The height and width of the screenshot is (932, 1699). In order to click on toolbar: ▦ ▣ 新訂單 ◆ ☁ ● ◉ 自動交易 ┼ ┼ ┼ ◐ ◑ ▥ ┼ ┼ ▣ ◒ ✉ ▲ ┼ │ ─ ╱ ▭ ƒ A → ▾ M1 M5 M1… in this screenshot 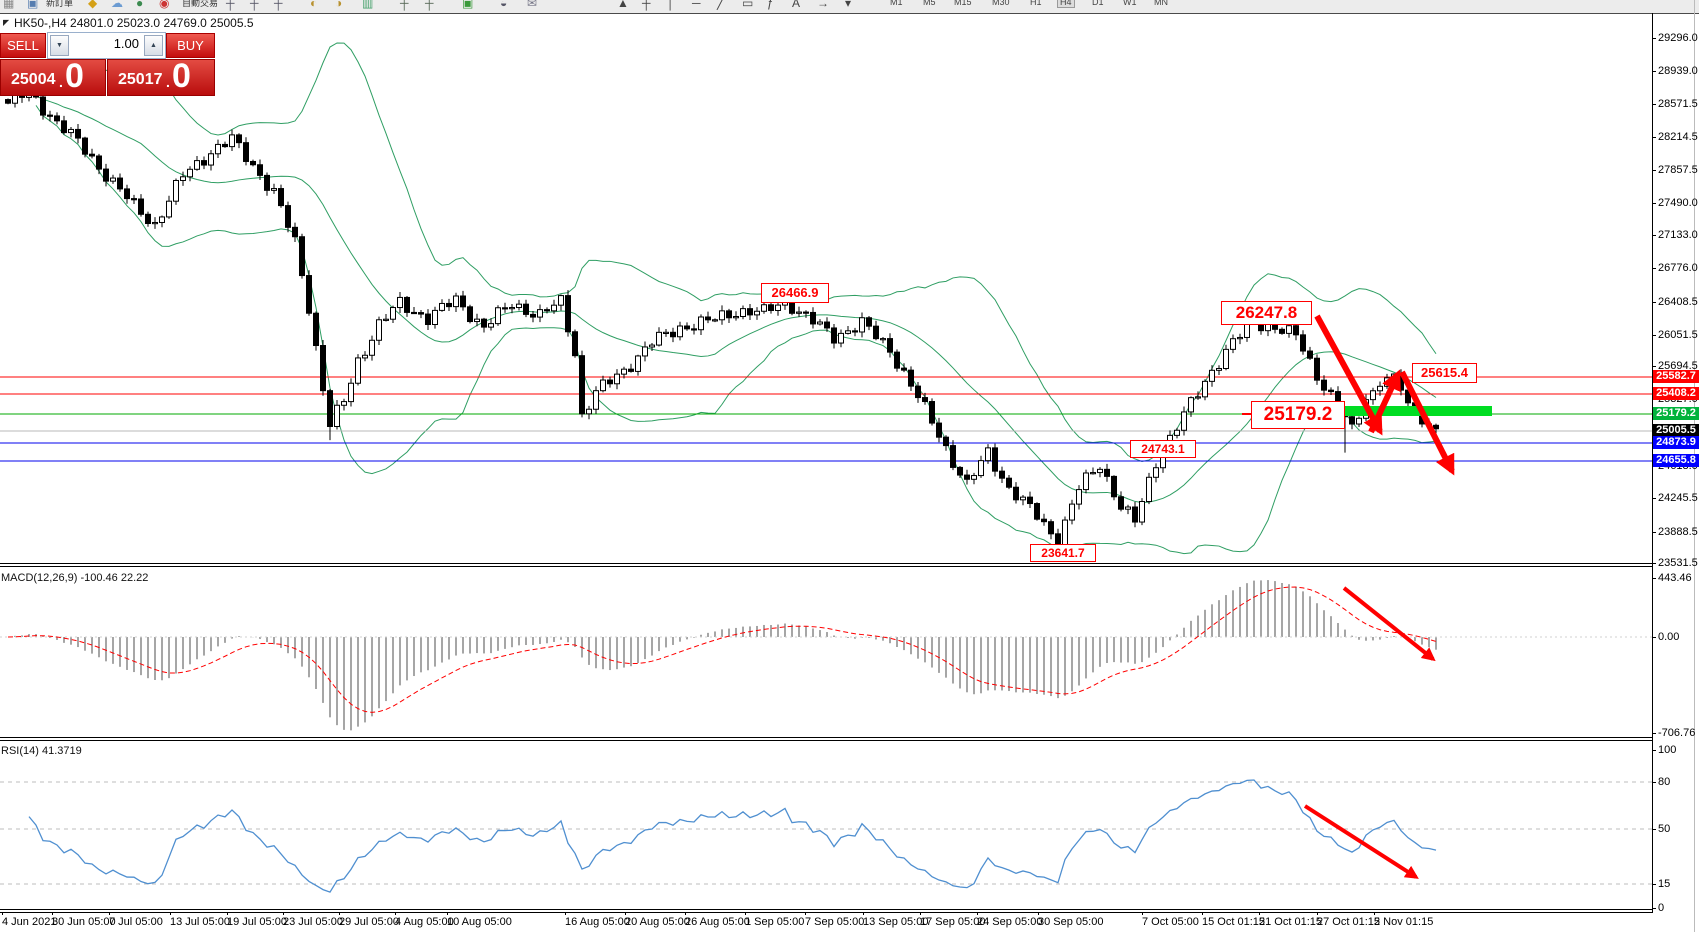, I will do `click(849, 7)`.